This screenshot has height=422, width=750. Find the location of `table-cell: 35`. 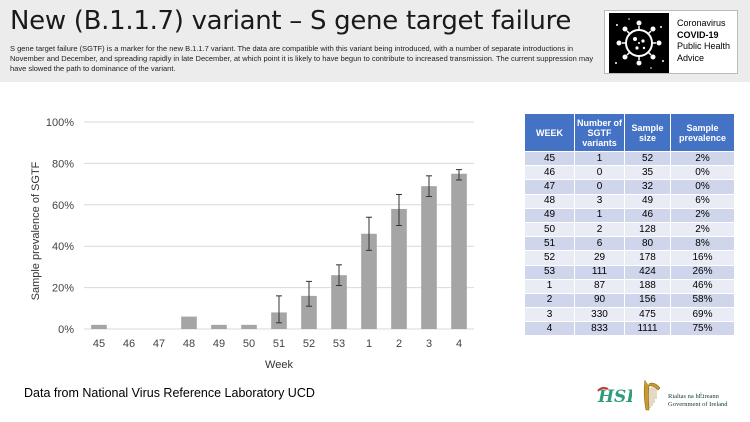

table-cell: 35 is located at coordinates (647, 173).